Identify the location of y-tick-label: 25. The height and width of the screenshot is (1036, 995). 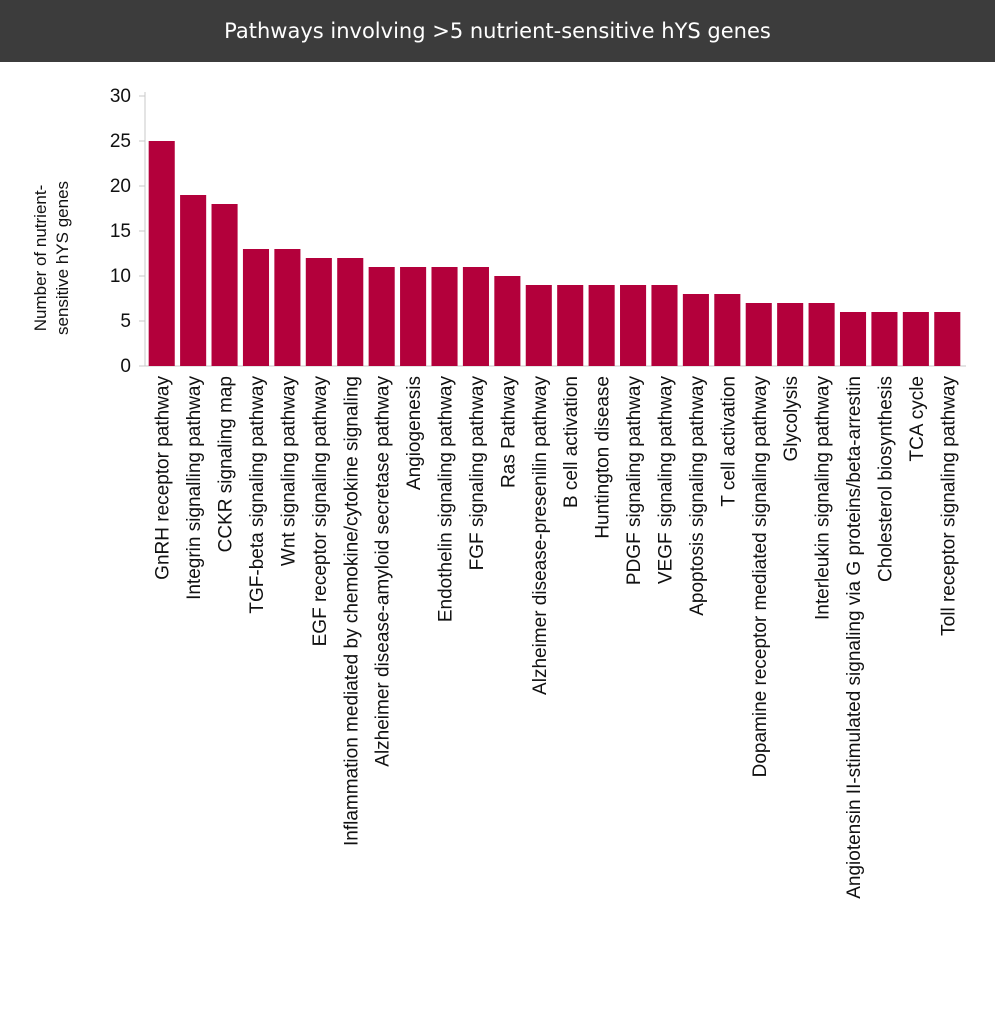
(120, 141).